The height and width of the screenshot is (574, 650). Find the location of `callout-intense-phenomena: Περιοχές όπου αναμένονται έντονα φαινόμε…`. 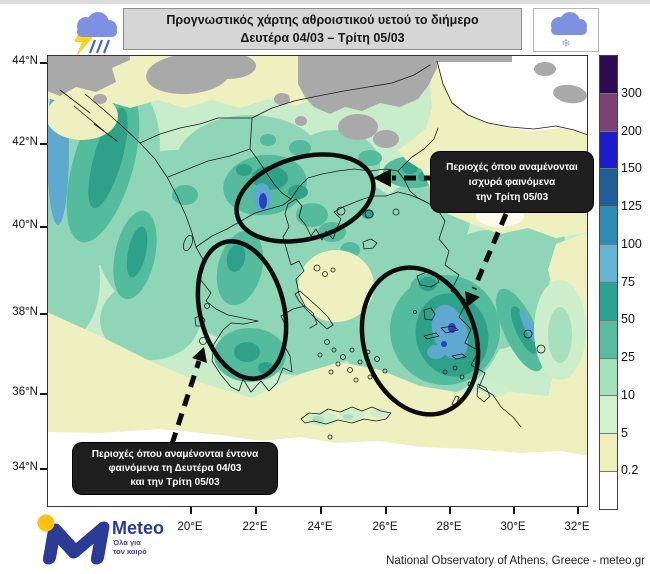

callout-intense-phenomena: Περιοχές όπου αναμένονται έντονα φαινόμε… is located at coordinates (175, 468).